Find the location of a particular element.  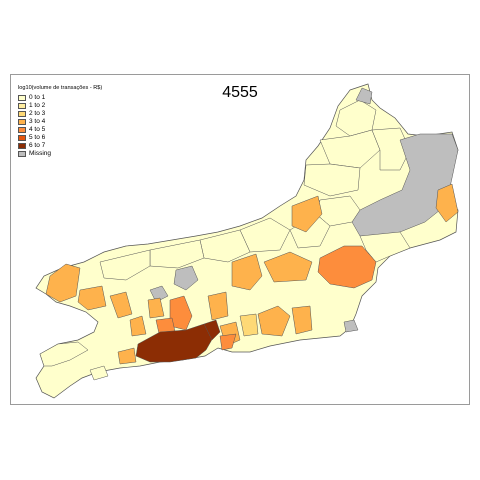

legend-item: 2 to 3 is located at coordinates (60, 114).